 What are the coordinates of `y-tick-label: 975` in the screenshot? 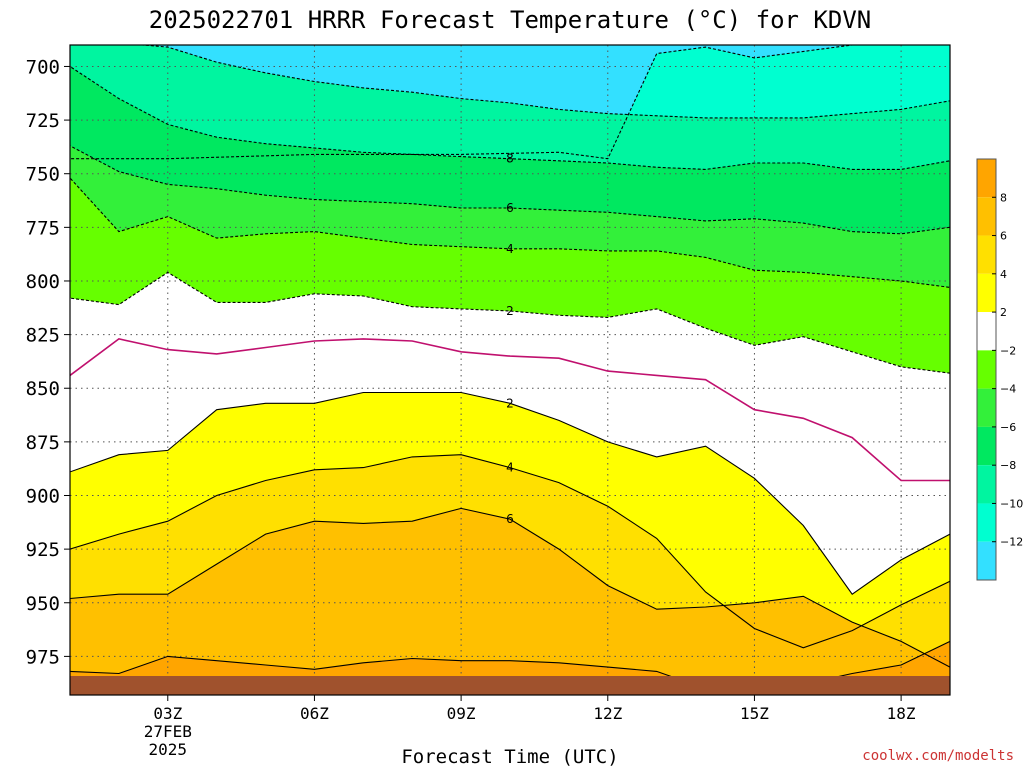 It's located at (43, 657).